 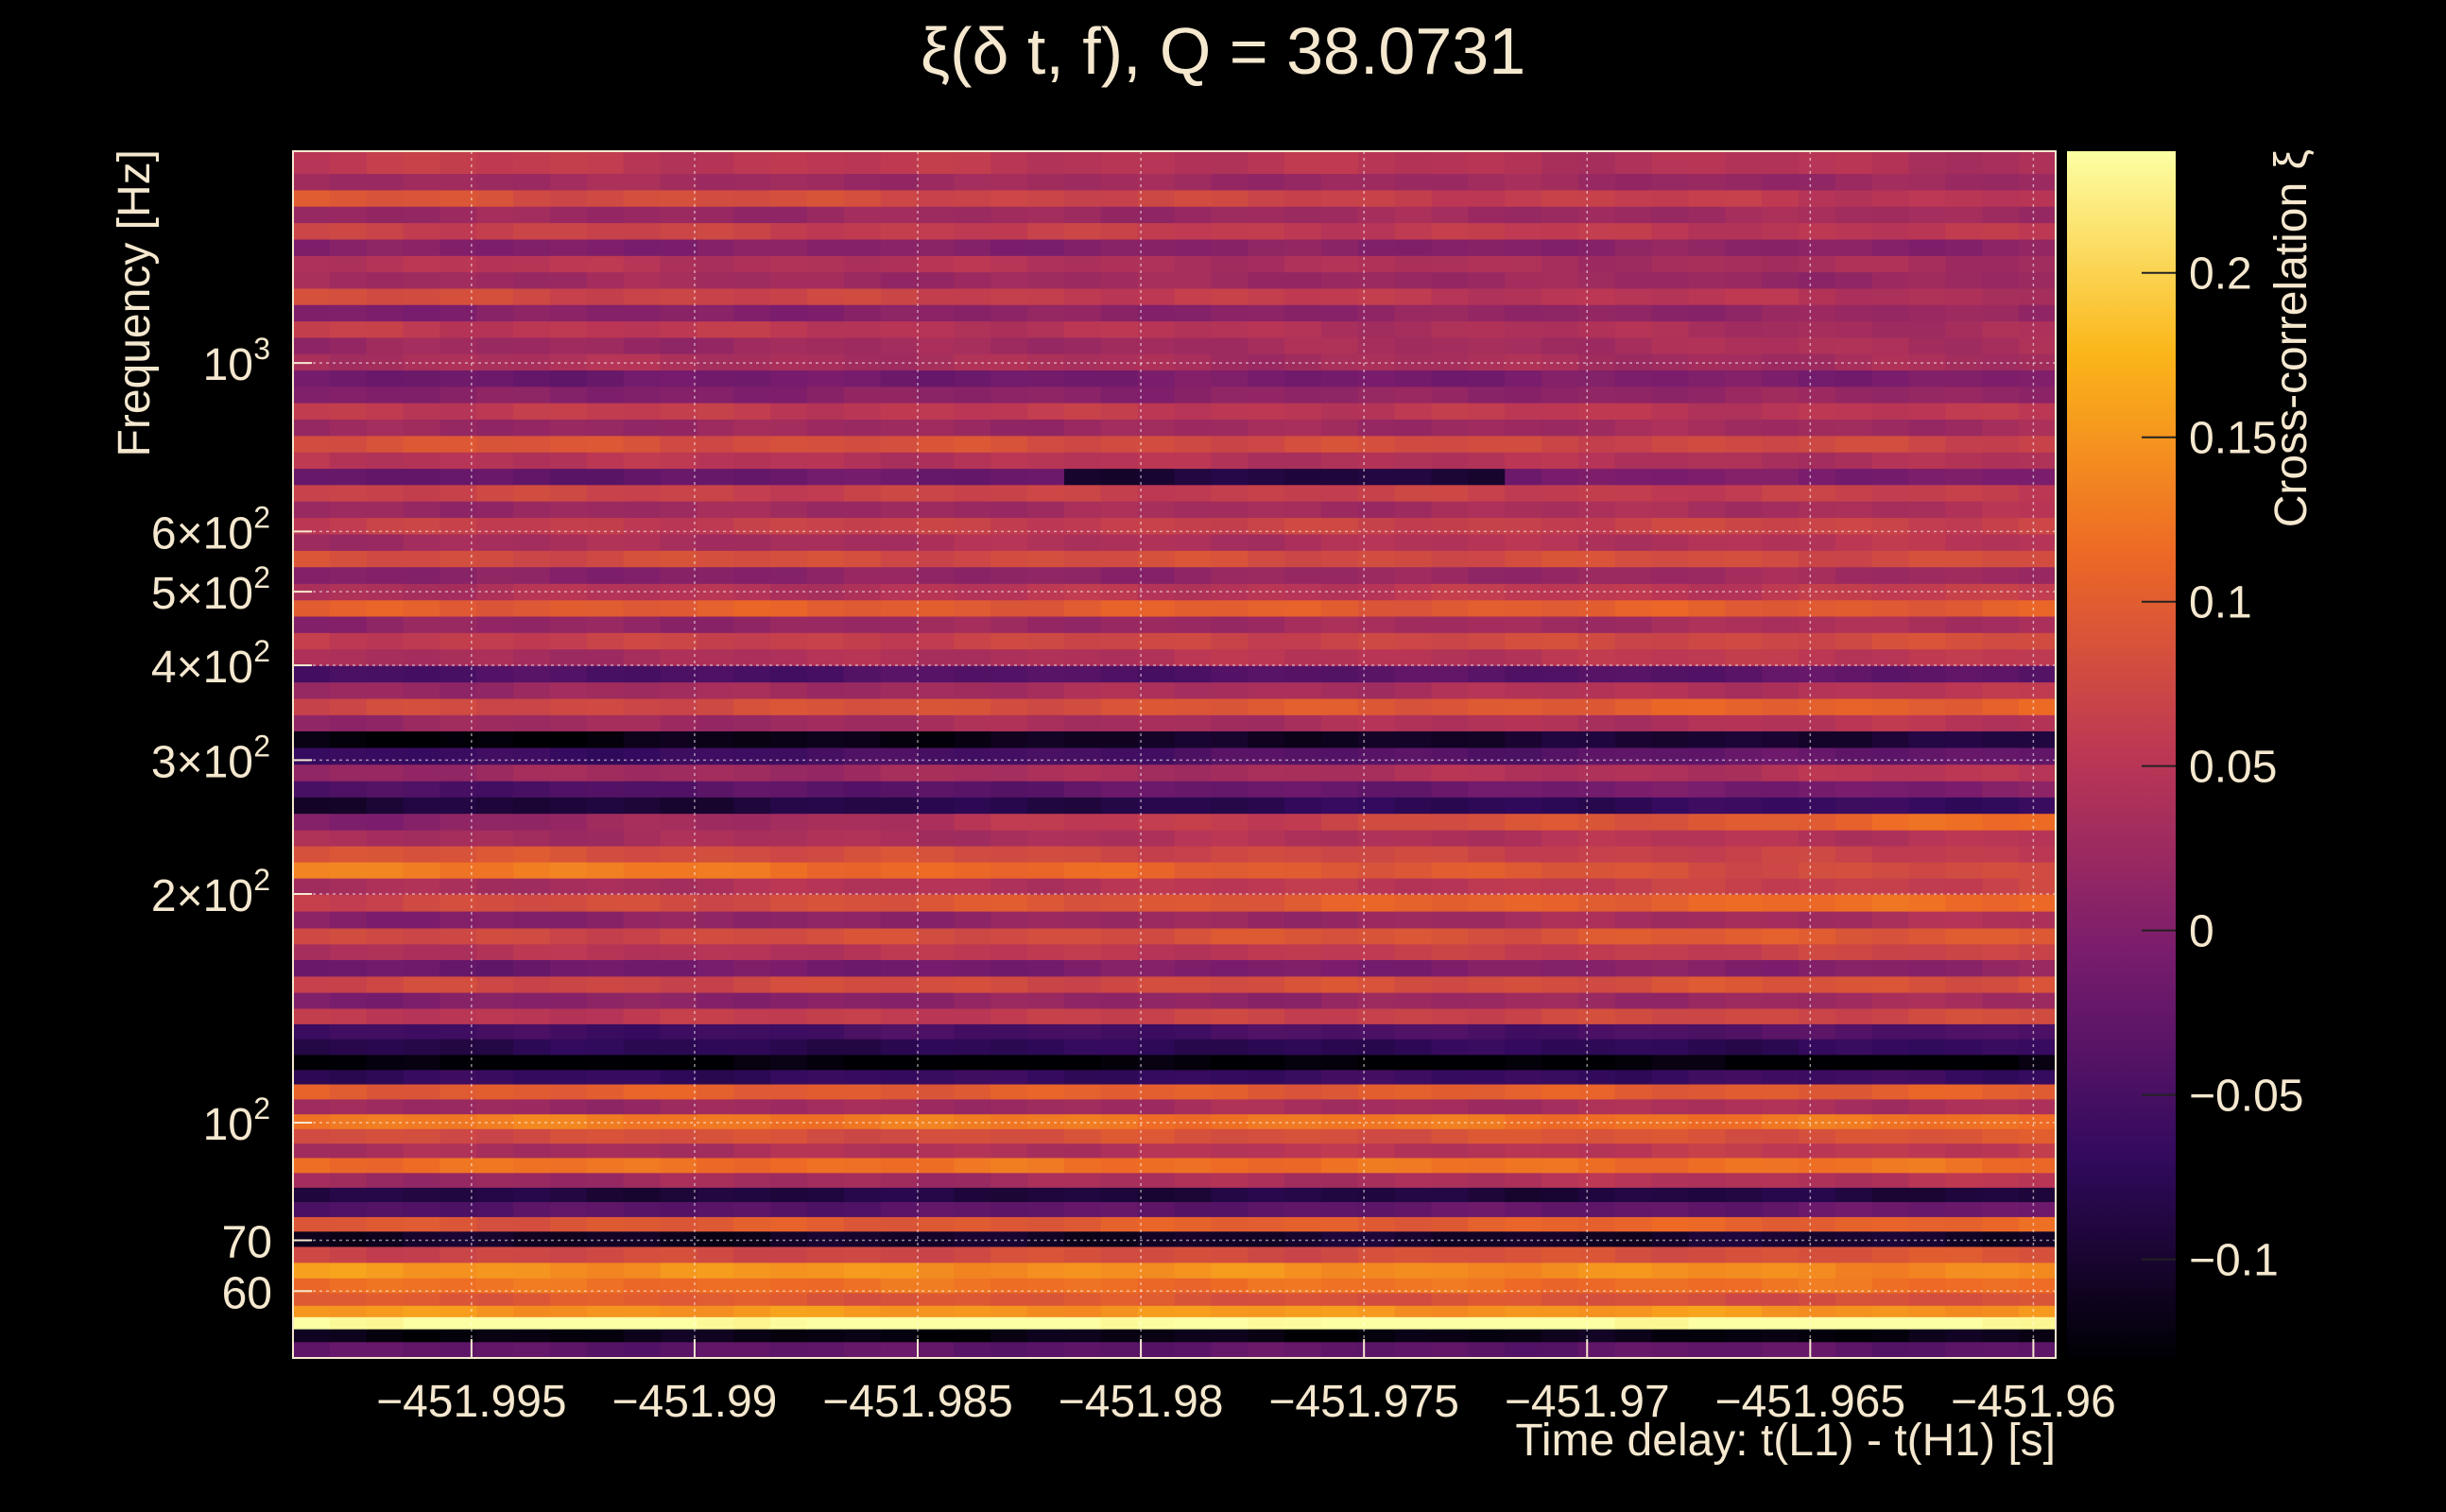 What do you see at coordinates (2033, 1402) in the screenshot?
I see `x-tick-label: −451.96` at bounding box center [2033, 1402].